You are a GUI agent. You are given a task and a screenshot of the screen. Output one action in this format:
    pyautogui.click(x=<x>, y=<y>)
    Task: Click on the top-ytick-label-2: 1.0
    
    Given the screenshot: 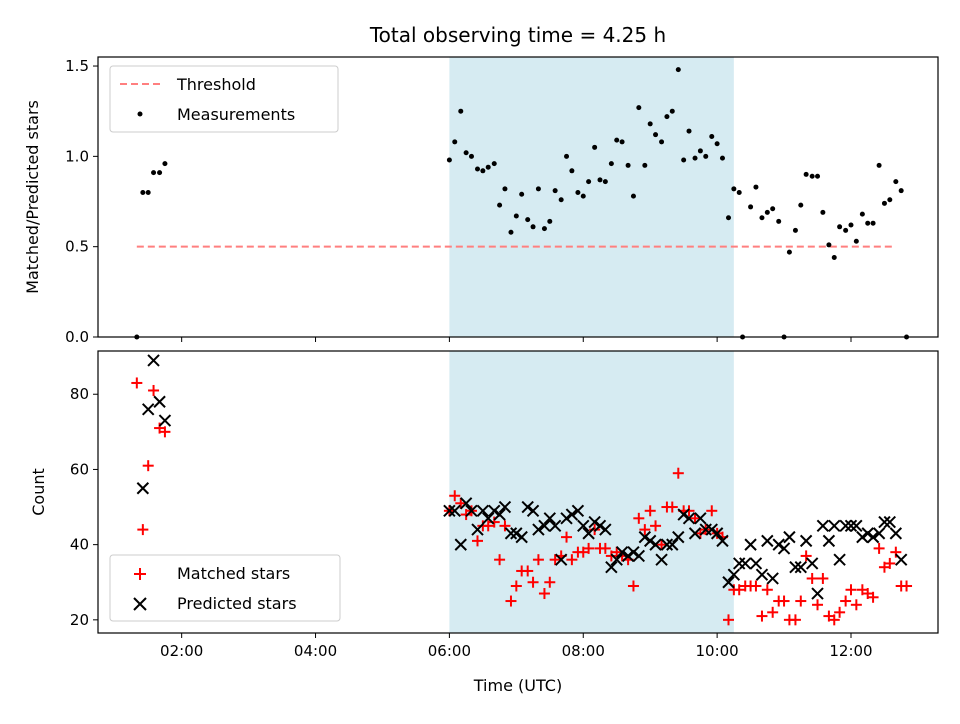 What is the action you would take?
    pyautogui.click(x=77, y=156)
    